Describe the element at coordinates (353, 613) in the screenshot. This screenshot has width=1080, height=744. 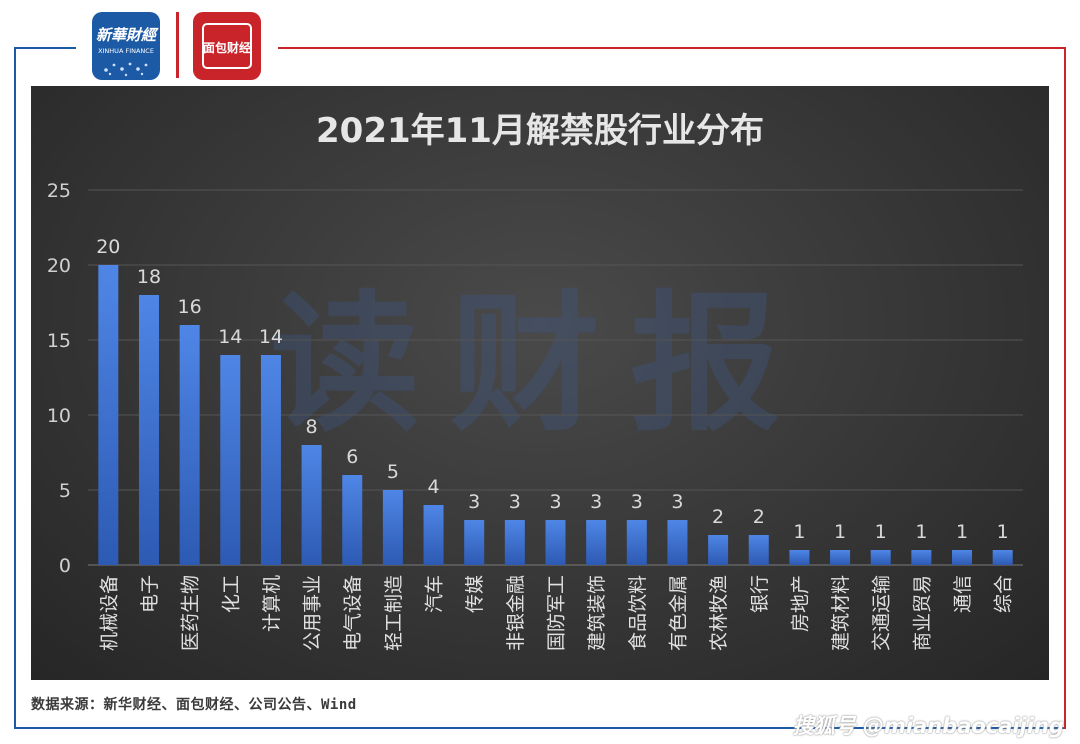
I see `x-tick-label: 电气设备` at that location.